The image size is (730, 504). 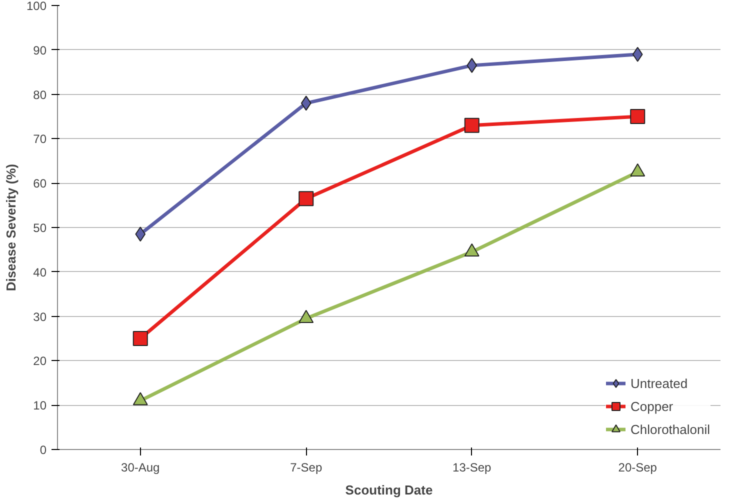 What do you see at coordinates (472, 467) in the screenshot?
I see `x-tick-label: 13-Sep` at bounding box center [472, 467].